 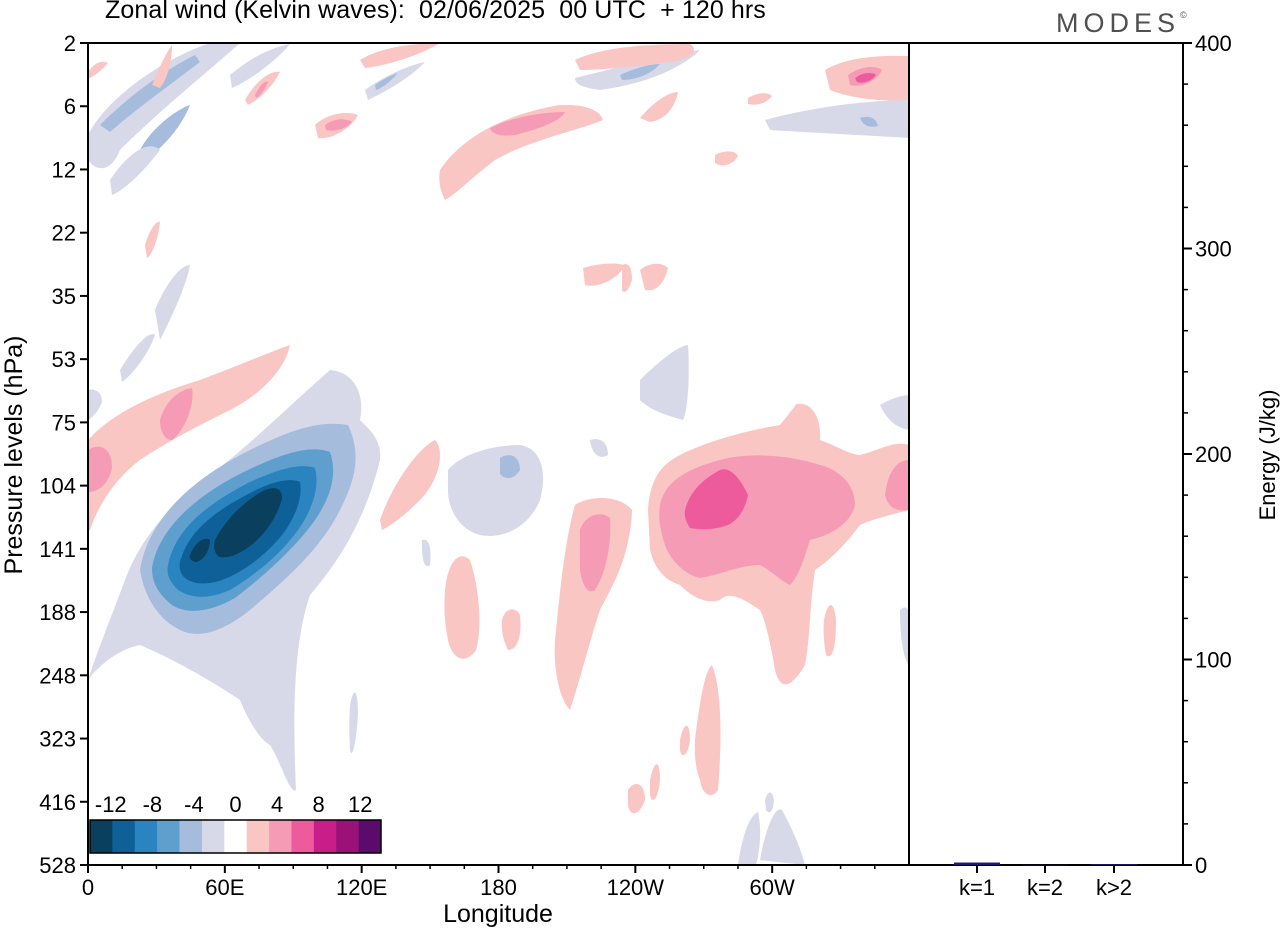 What do you see at coordinates (577, 778) in the screenshot?
I see `lower-negative-patches` at bounding box center [577, 778].